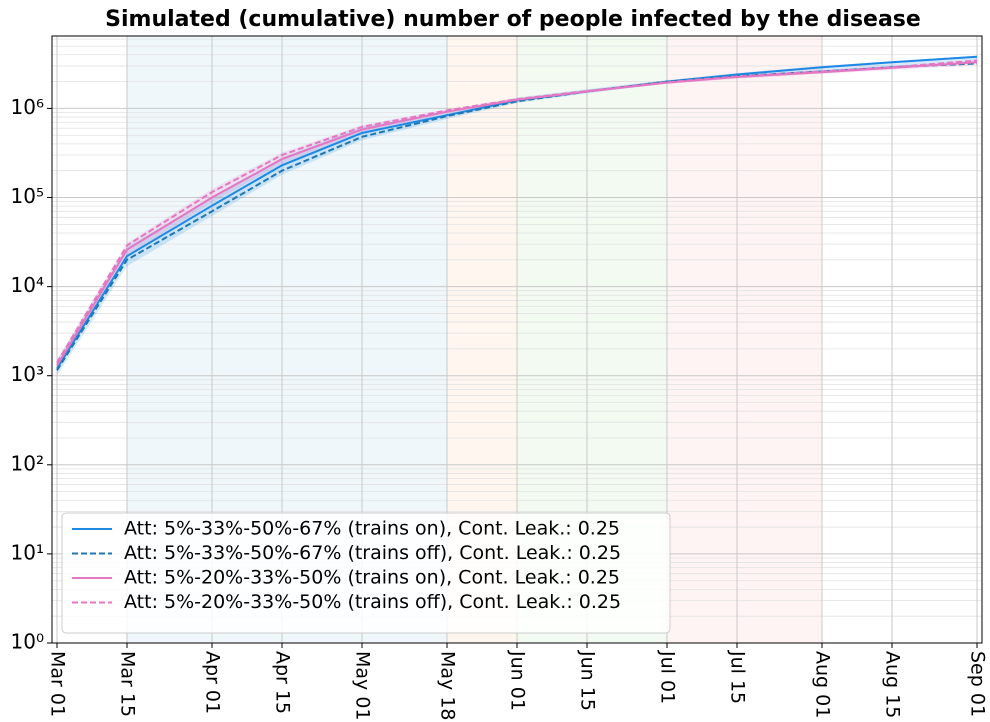 This screenshot has height=722, width=990. What do you see at coordinates (738, 677) in the screenshot?
I see `x-tick-label: Jul 15` at bounding box center [738, 677].